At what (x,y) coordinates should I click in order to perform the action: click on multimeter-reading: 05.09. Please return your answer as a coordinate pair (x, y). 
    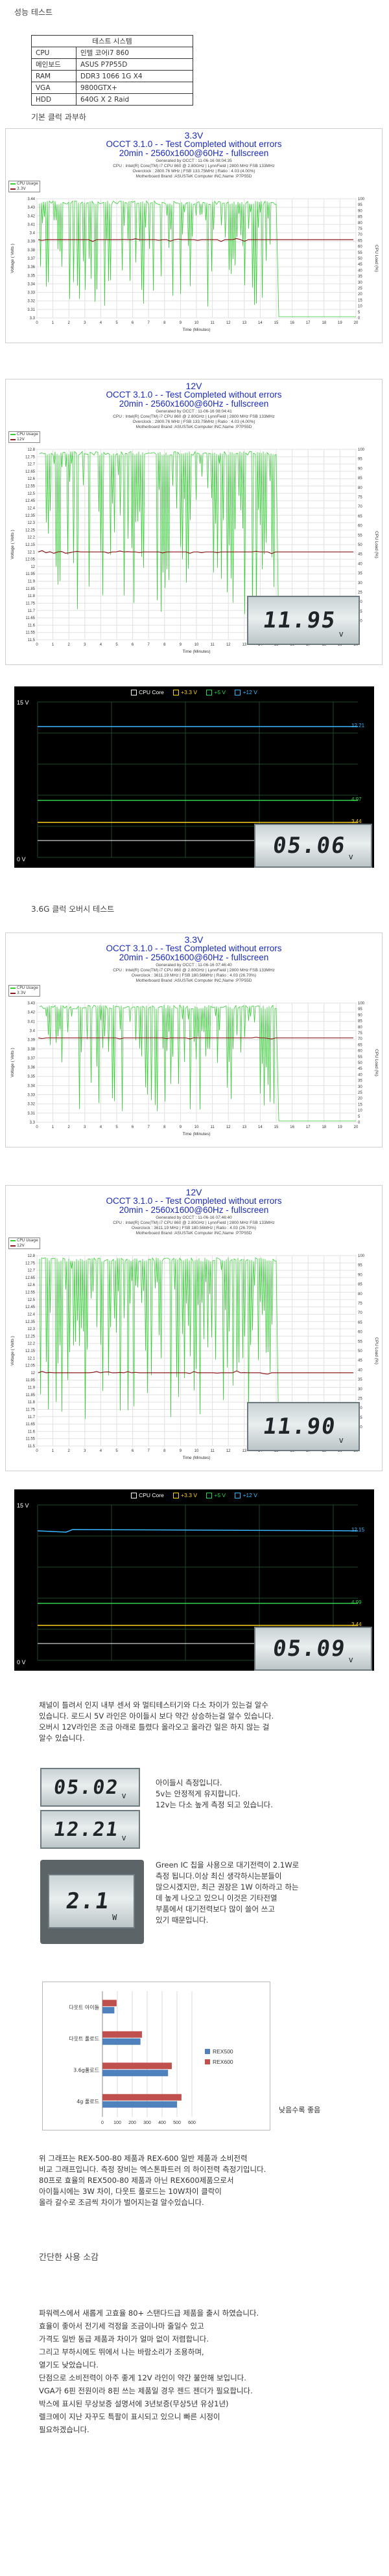
    Looking at the image, I should click on (309, 1649).